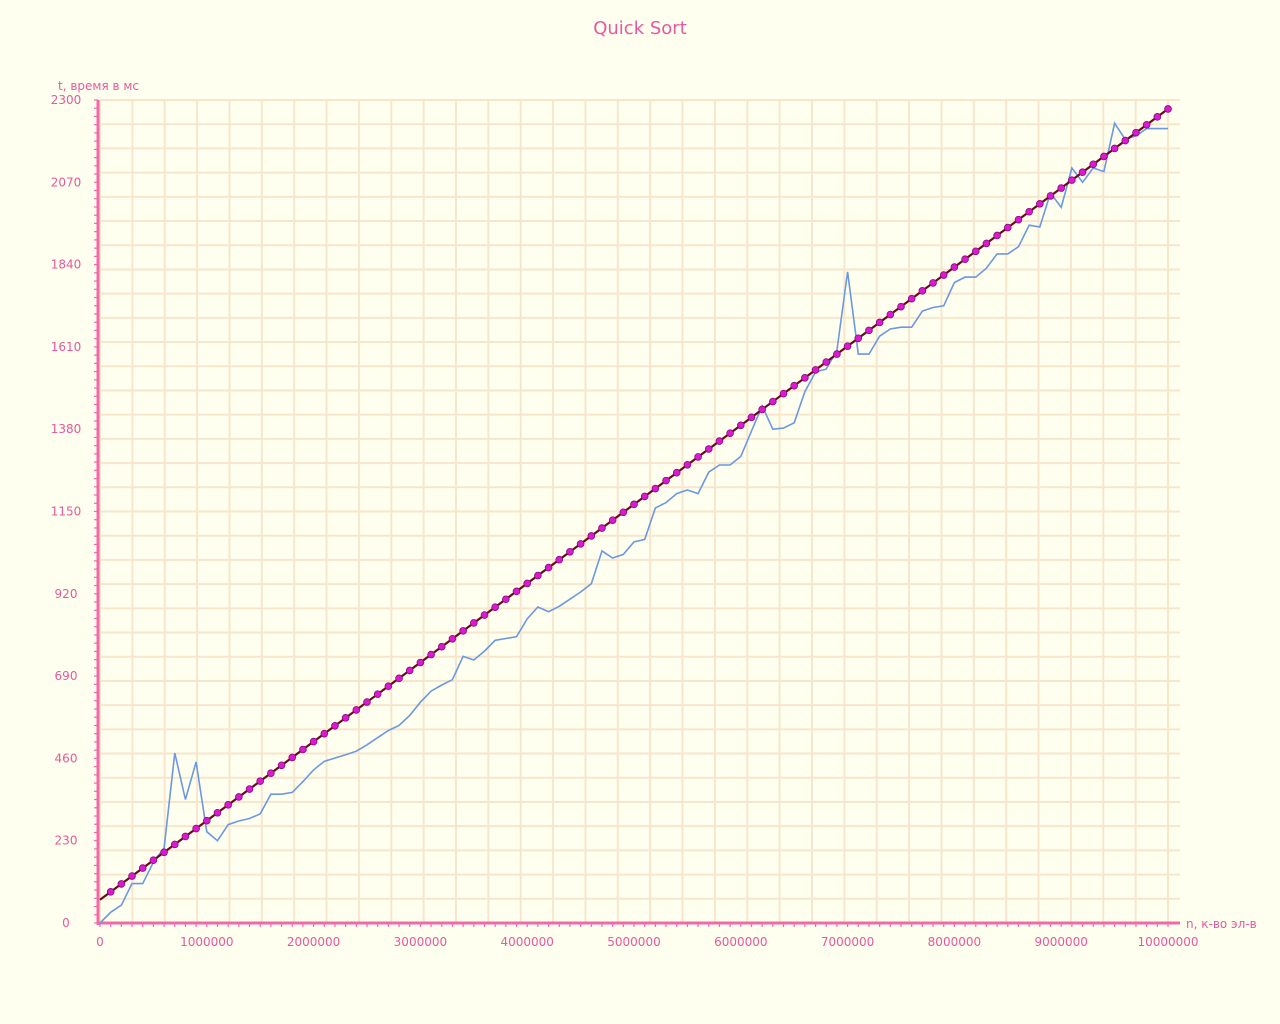  I want to click on x-tick-label: 3000000, so click(420, 942).